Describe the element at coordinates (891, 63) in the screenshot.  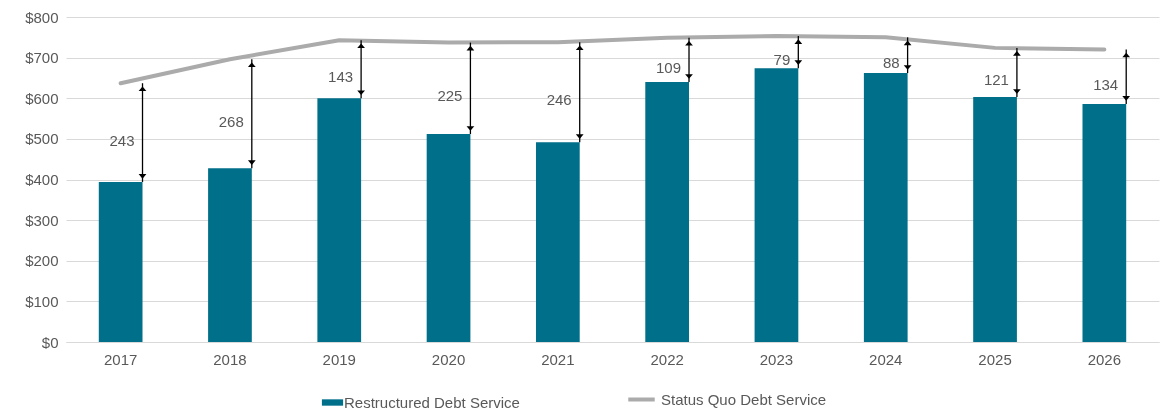
I see `annotation: 88` at that location.